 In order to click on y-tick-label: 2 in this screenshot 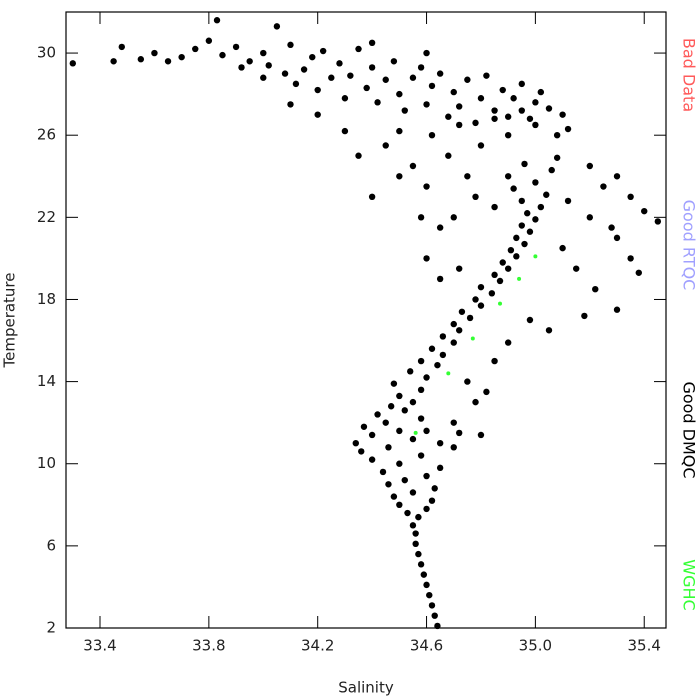, I will do `click(51, 628)`.